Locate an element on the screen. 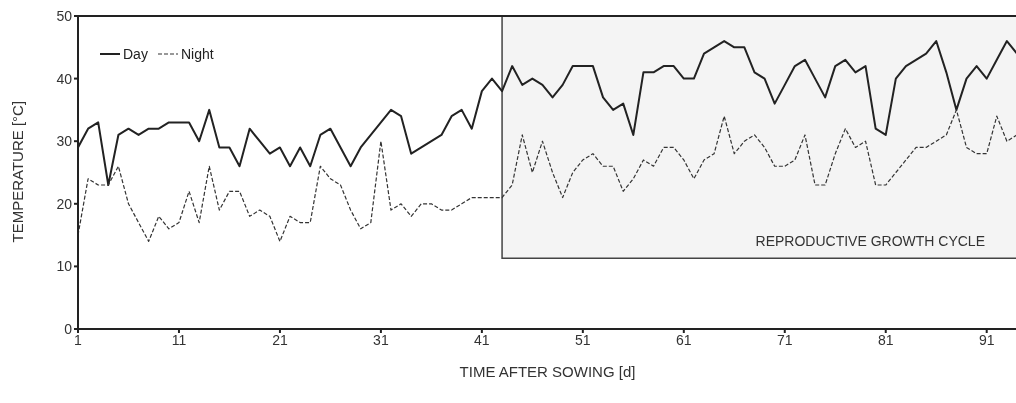 The image size is (1016, 403). y-axis-title: TEMPERATURE [°C] is located at coordinates (18, 171).